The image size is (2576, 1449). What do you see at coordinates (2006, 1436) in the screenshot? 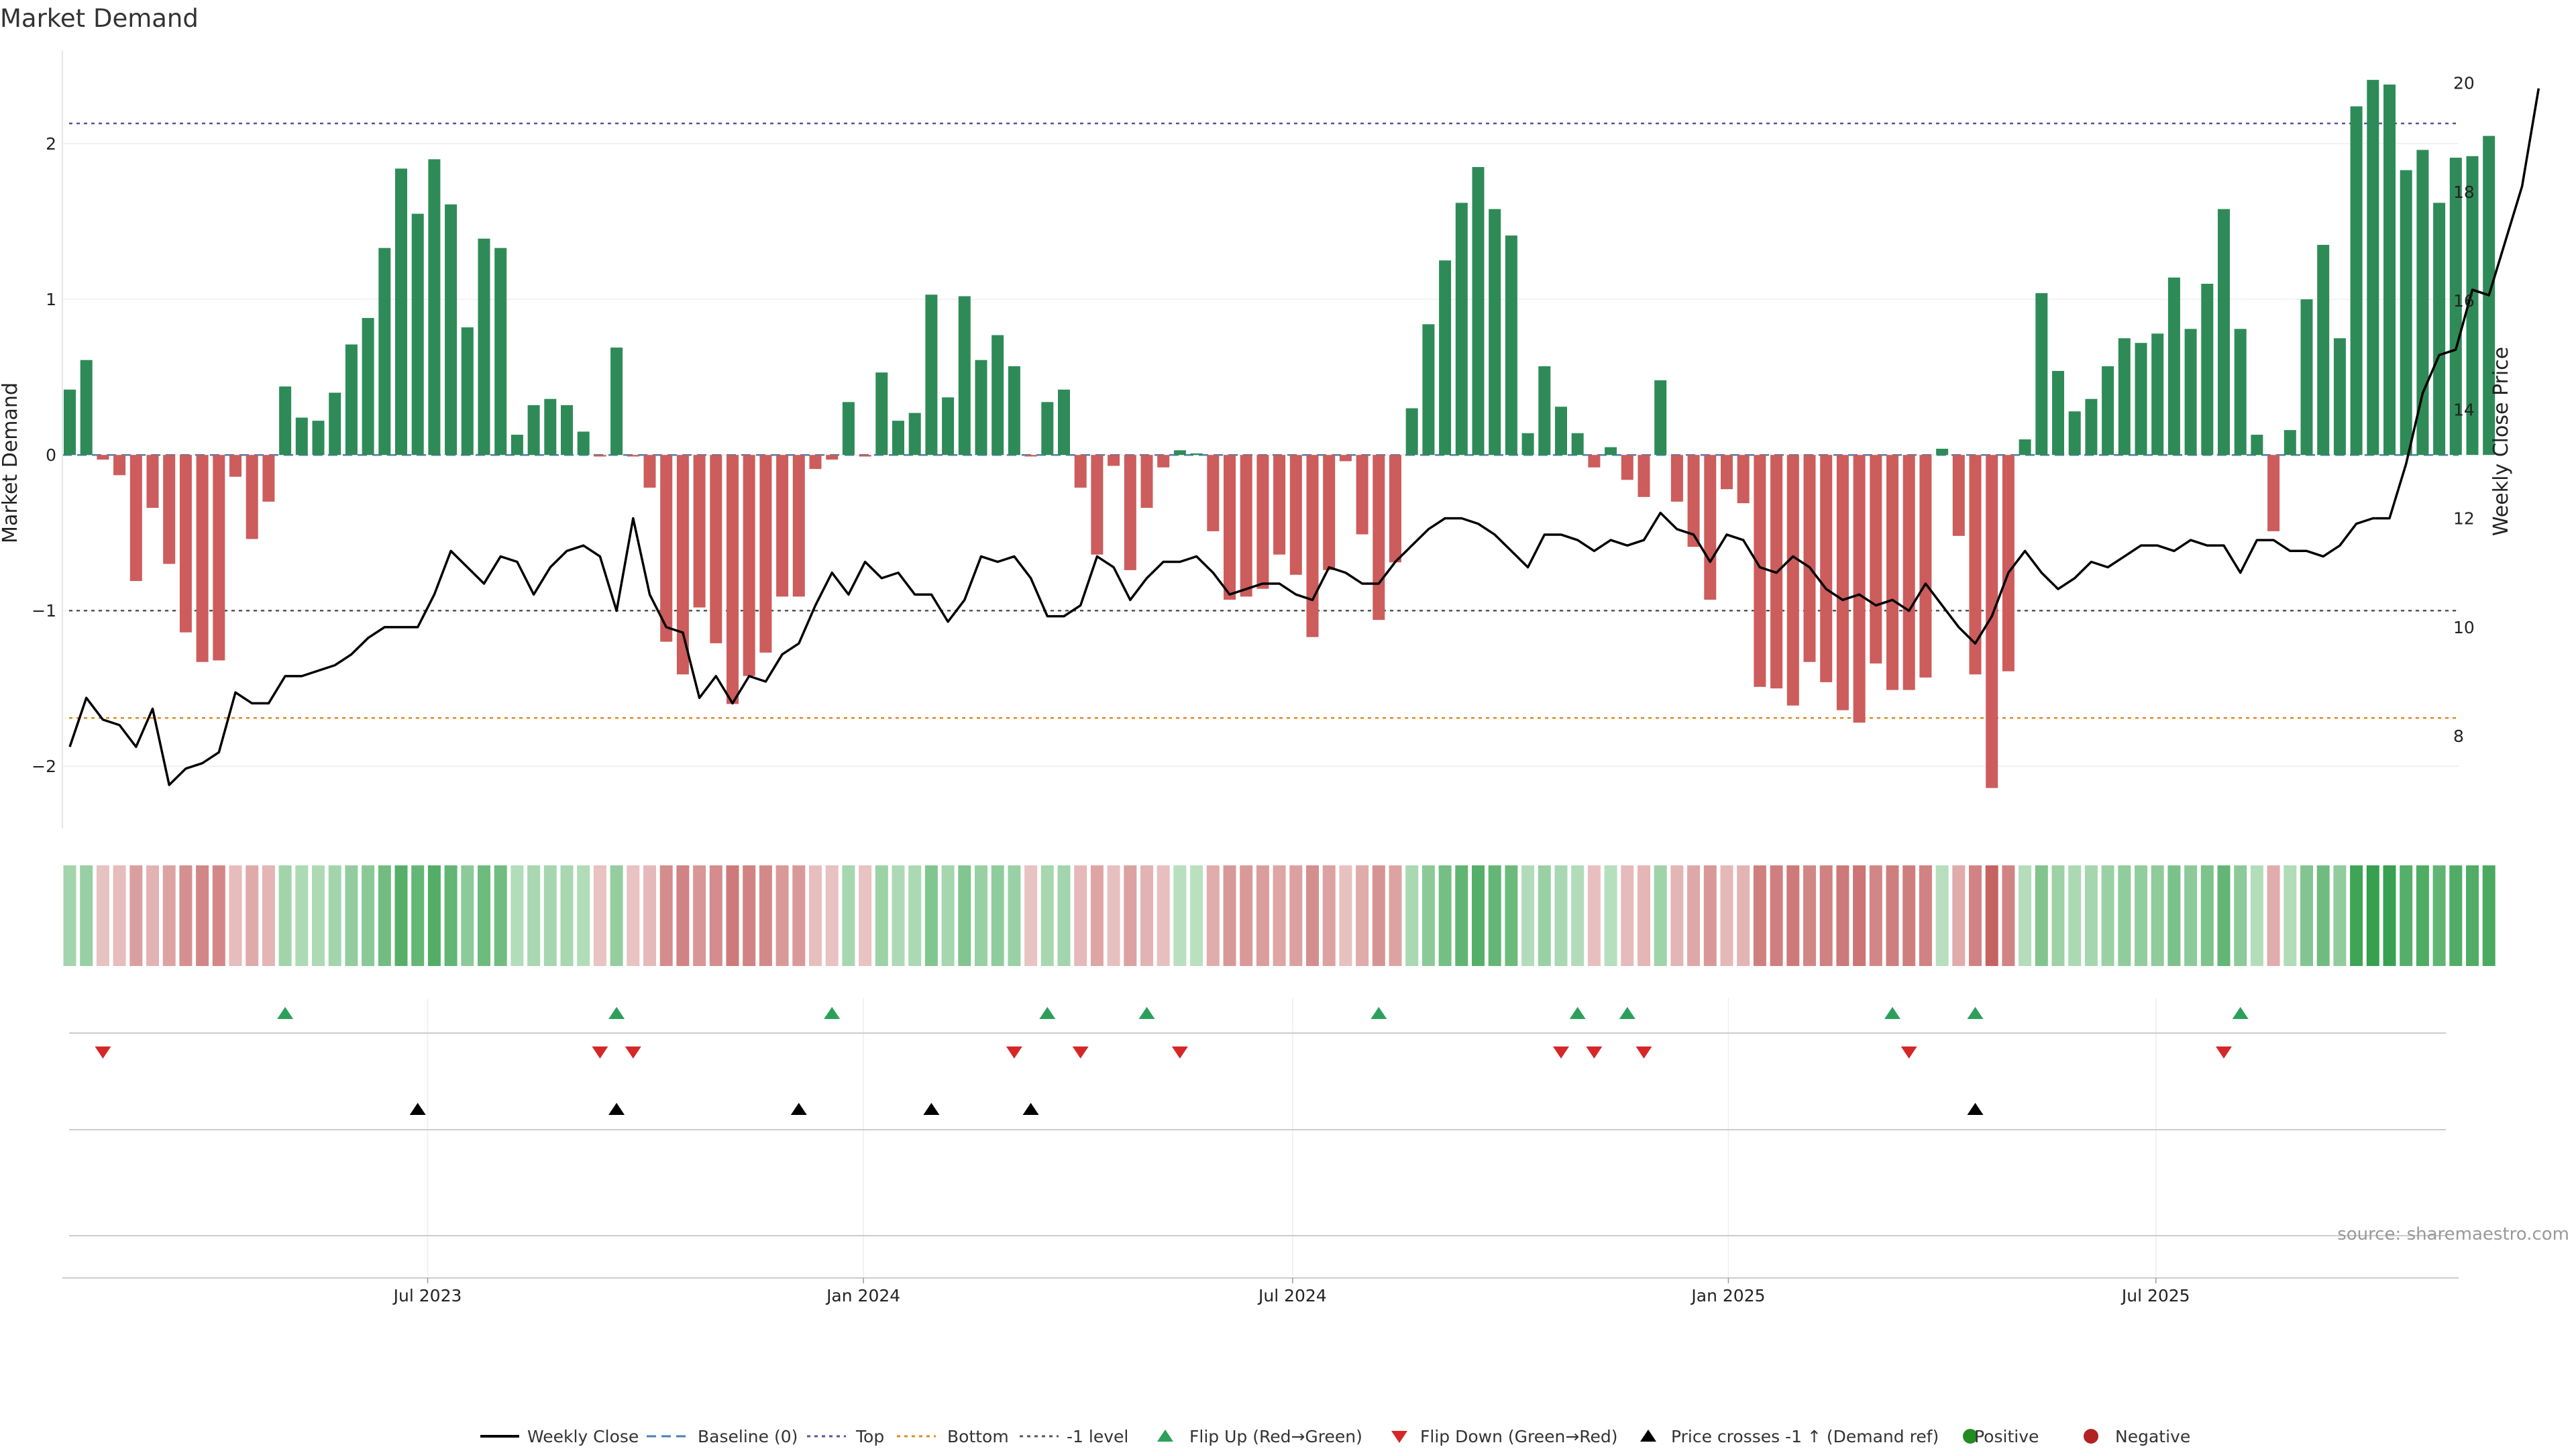
I see `legend-label: Positive` at bounding box center [2006, 1436].